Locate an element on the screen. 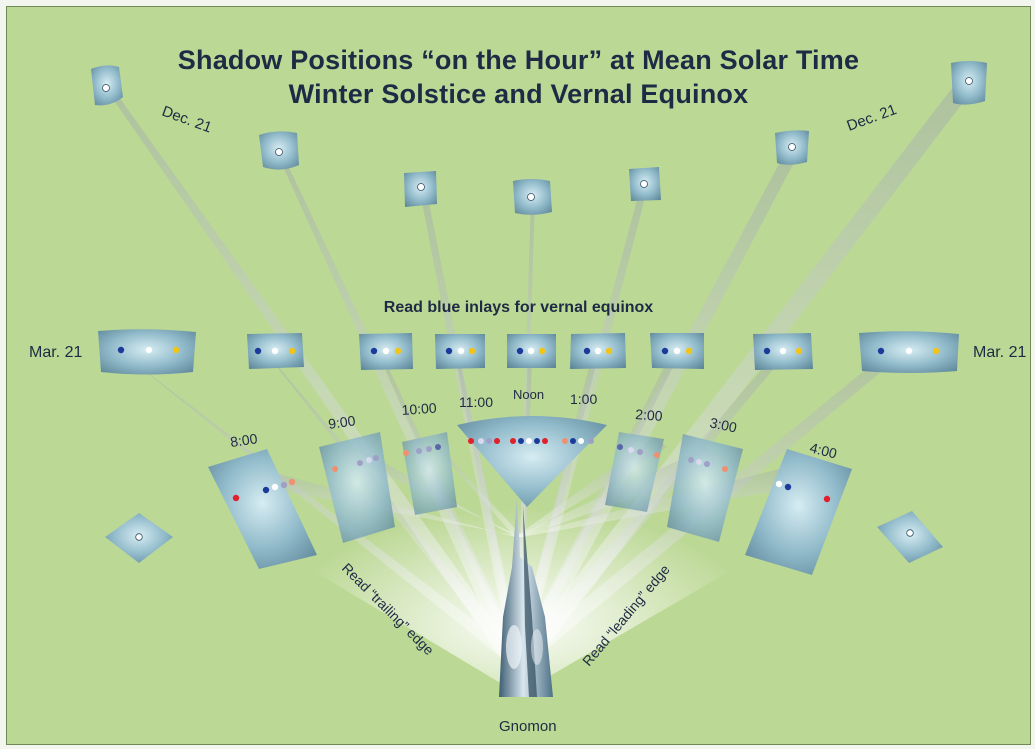 The height and width of the screenshot is (749, 1035). hour-stone-4pm is located at coordinates (798, 512).